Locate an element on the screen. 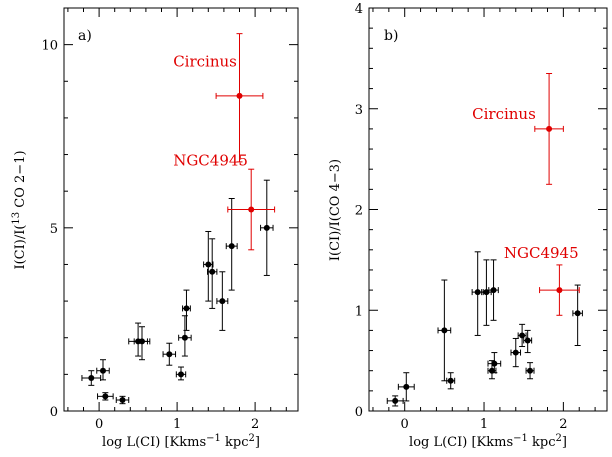 The height and width of the screenshot is (457, 612). panel-b-x-tick-label: 0 is located at coordinates (405, 424).